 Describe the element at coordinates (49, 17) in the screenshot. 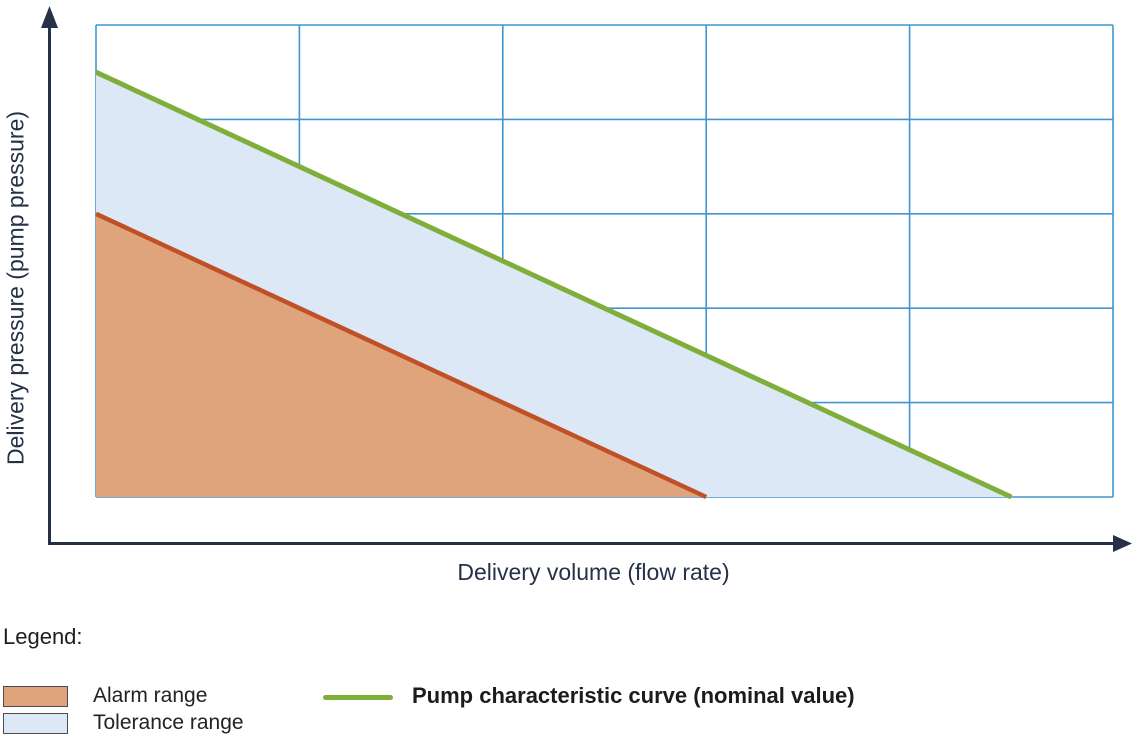

I see `y-axis-arrowhead` at that location.